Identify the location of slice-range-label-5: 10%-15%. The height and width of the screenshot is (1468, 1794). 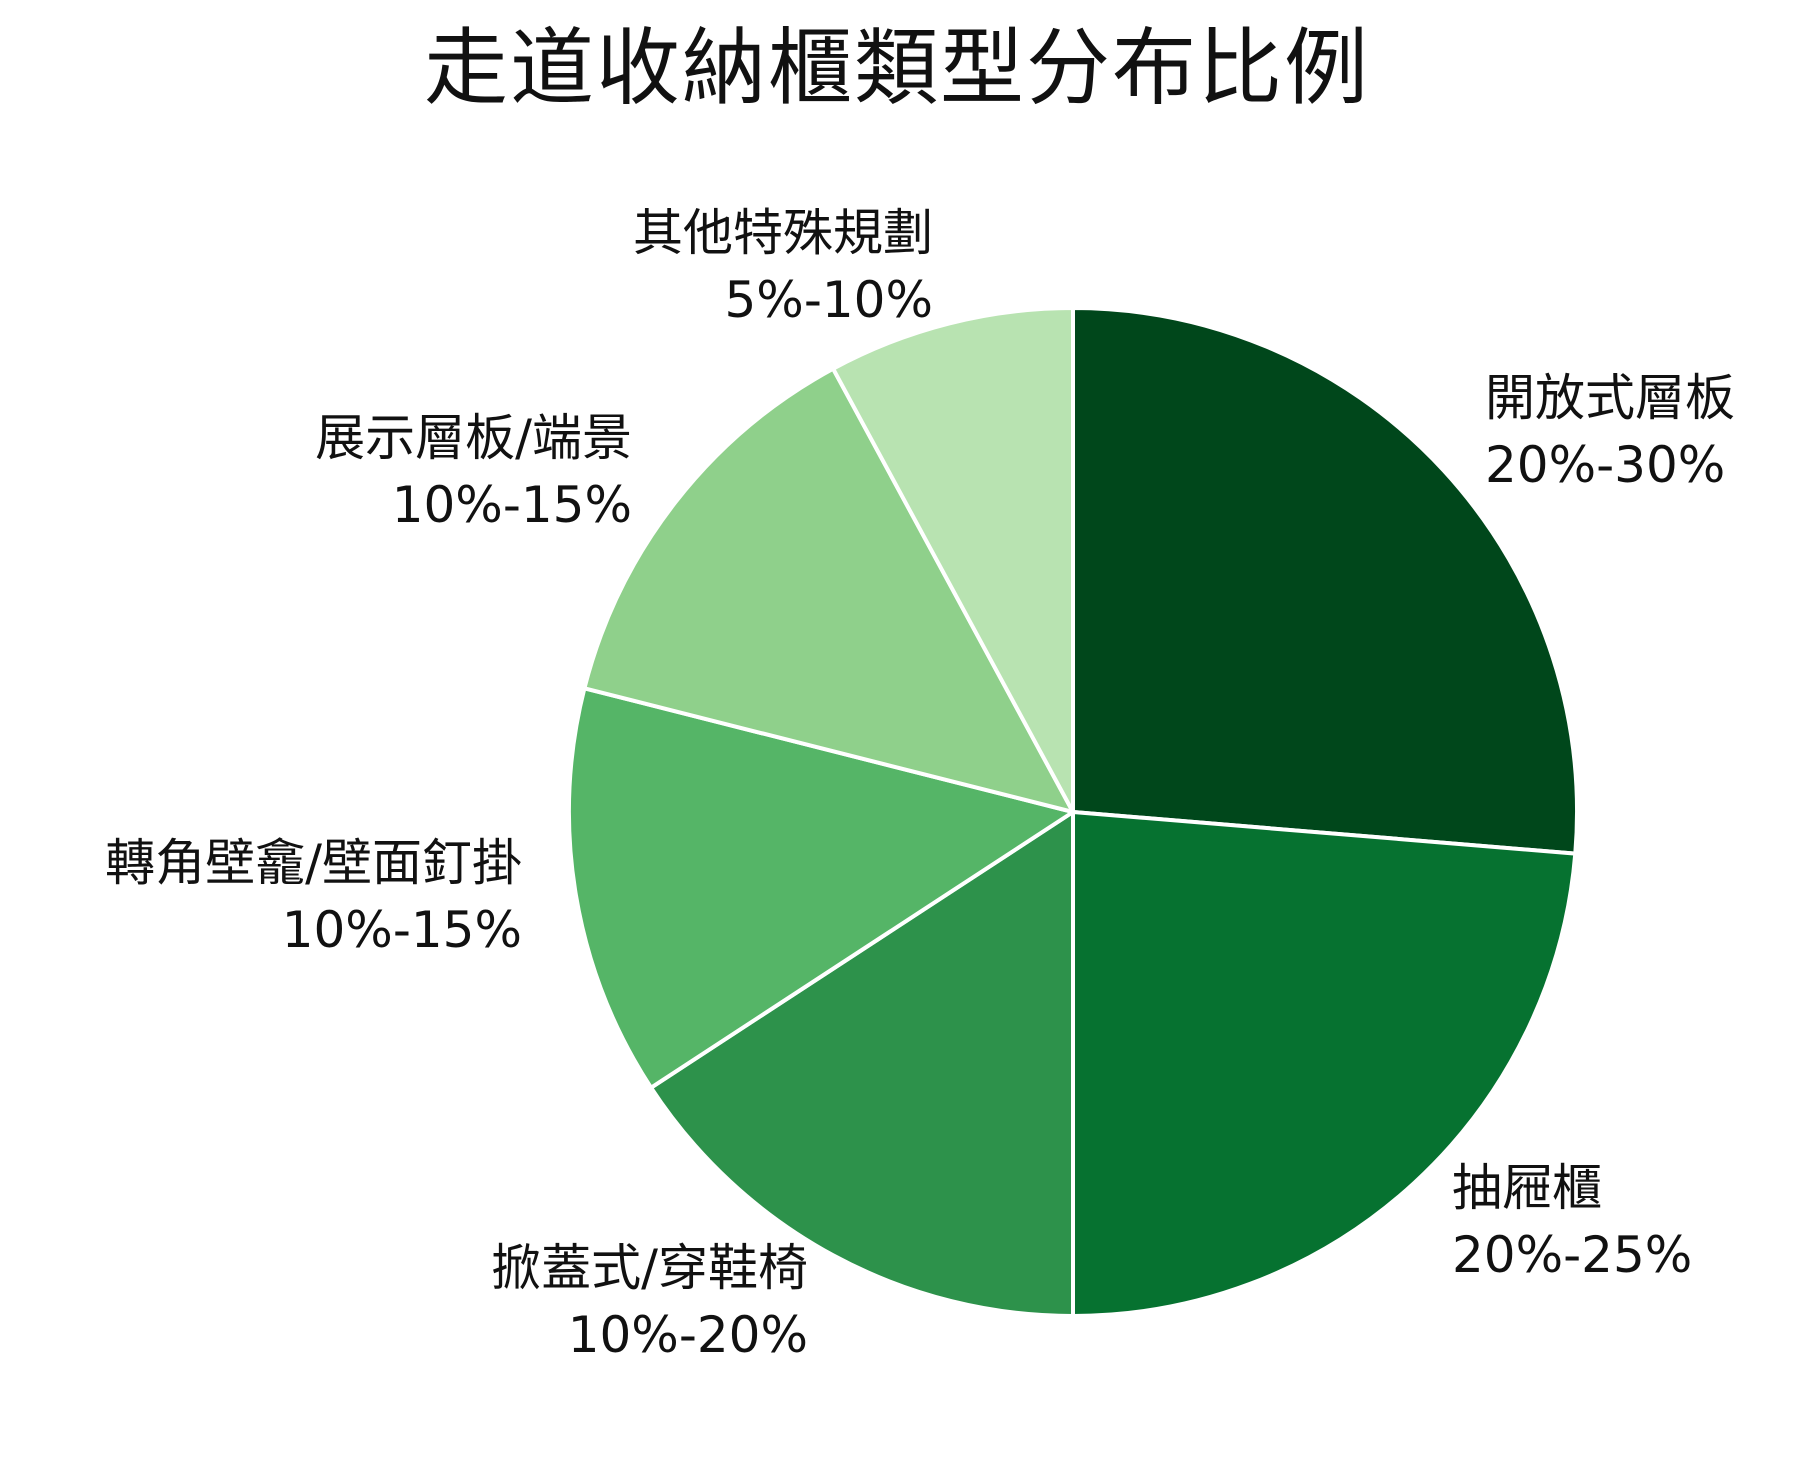
(512, 505).